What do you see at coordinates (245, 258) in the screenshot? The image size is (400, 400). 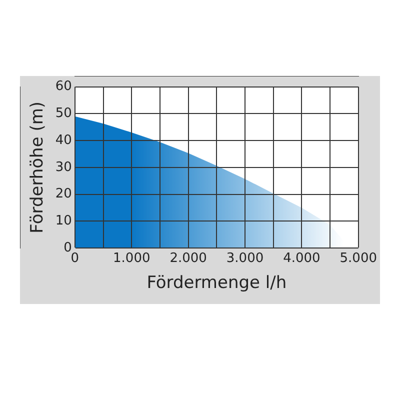 I see `x-tick-label: 3.000` at bounding box center [245, 258].